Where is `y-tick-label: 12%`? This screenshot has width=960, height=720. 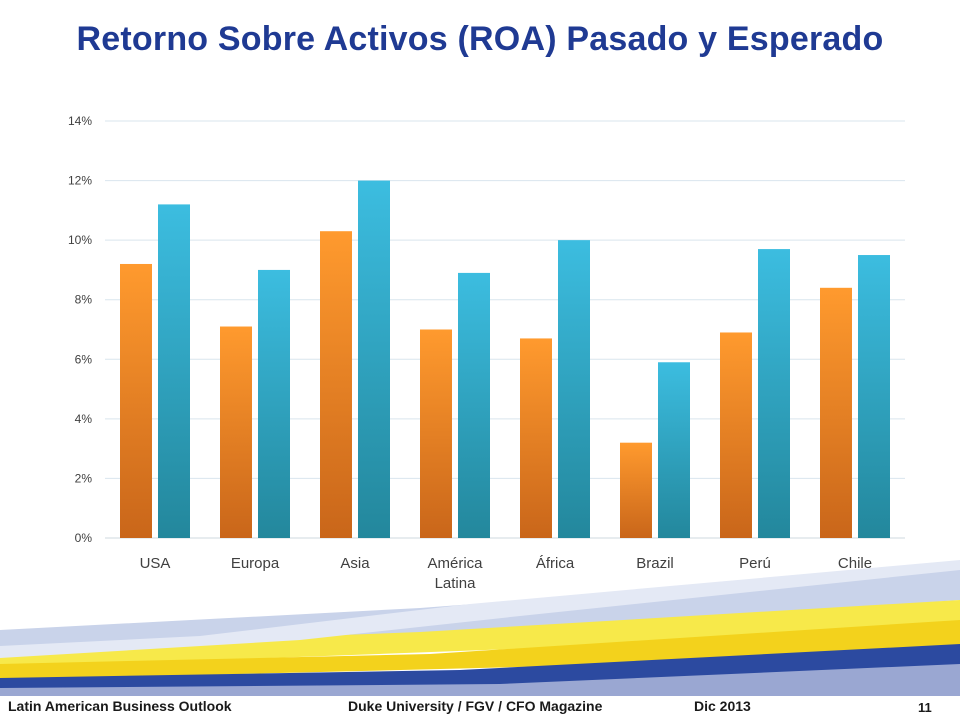 y-tick-label: 12% is located at coordinates (80, 181).